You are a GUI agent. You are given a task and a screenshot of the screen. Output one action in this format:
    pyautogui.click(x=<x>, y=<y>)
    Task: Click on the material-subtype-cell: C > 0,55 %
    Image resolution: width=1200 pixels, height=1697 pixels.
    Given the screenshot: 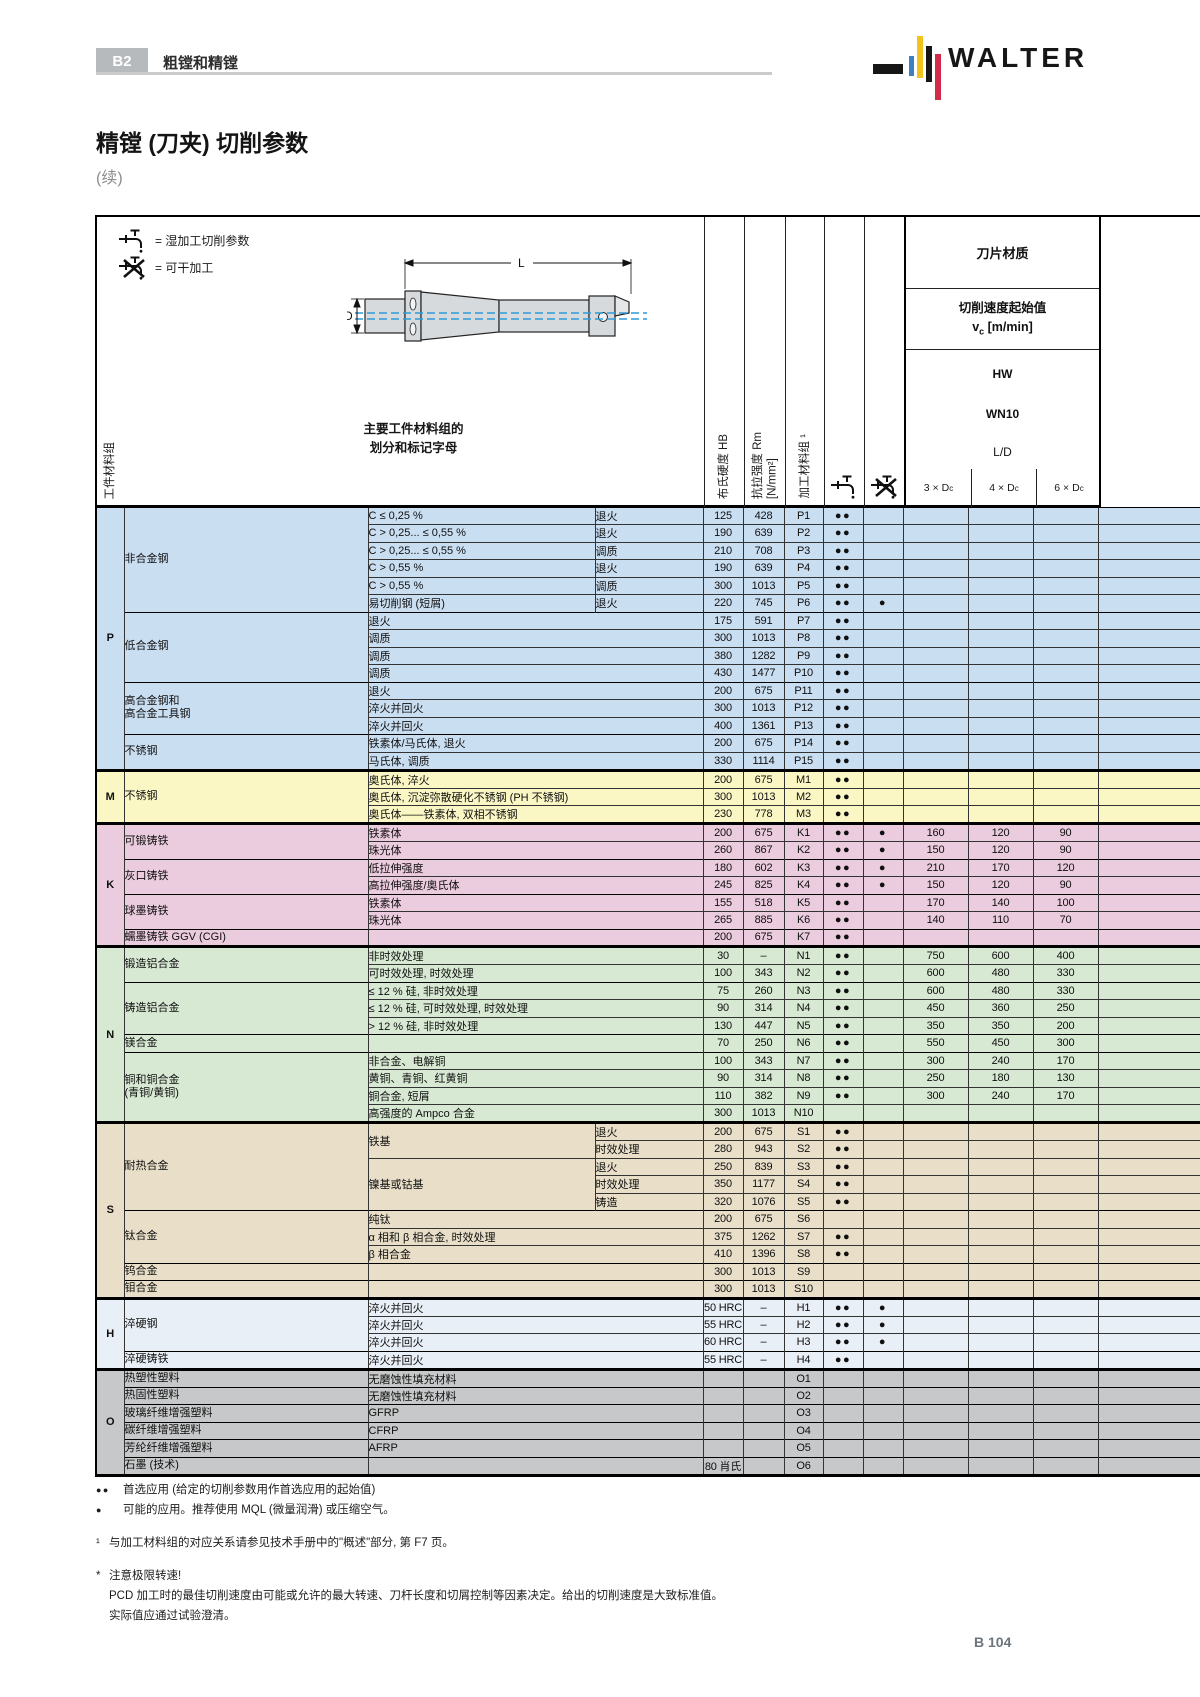 What is the action you would take?
    pyautogui.click(x=481, y=568)
    